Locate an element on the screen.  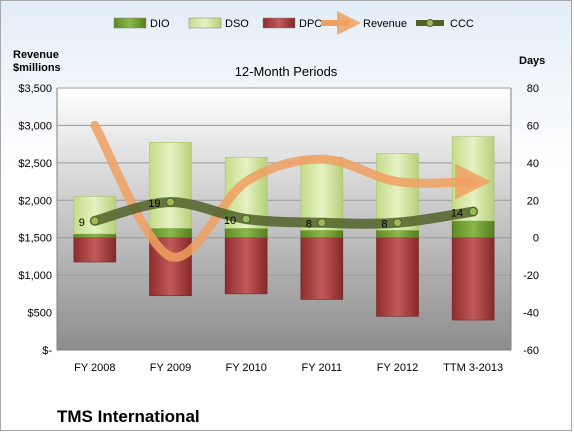
left-tick-label: $- is located at coordinates (47, 351).